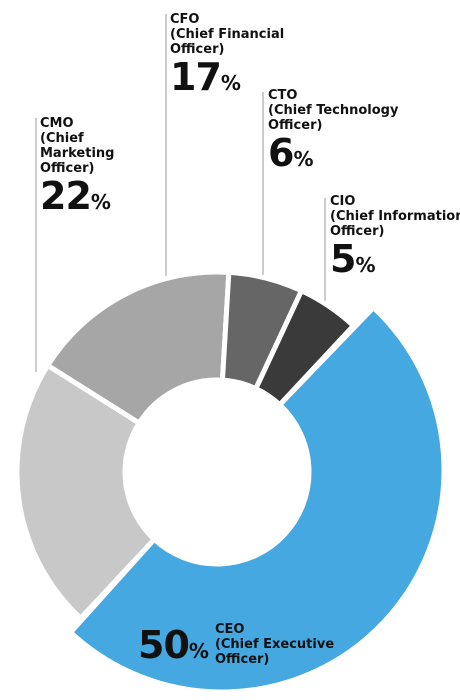 This screenshot has height=700, width=460. Describe the element at coordinates (57, 123) in the screenshot. I see `category-label: CMO` at that location.